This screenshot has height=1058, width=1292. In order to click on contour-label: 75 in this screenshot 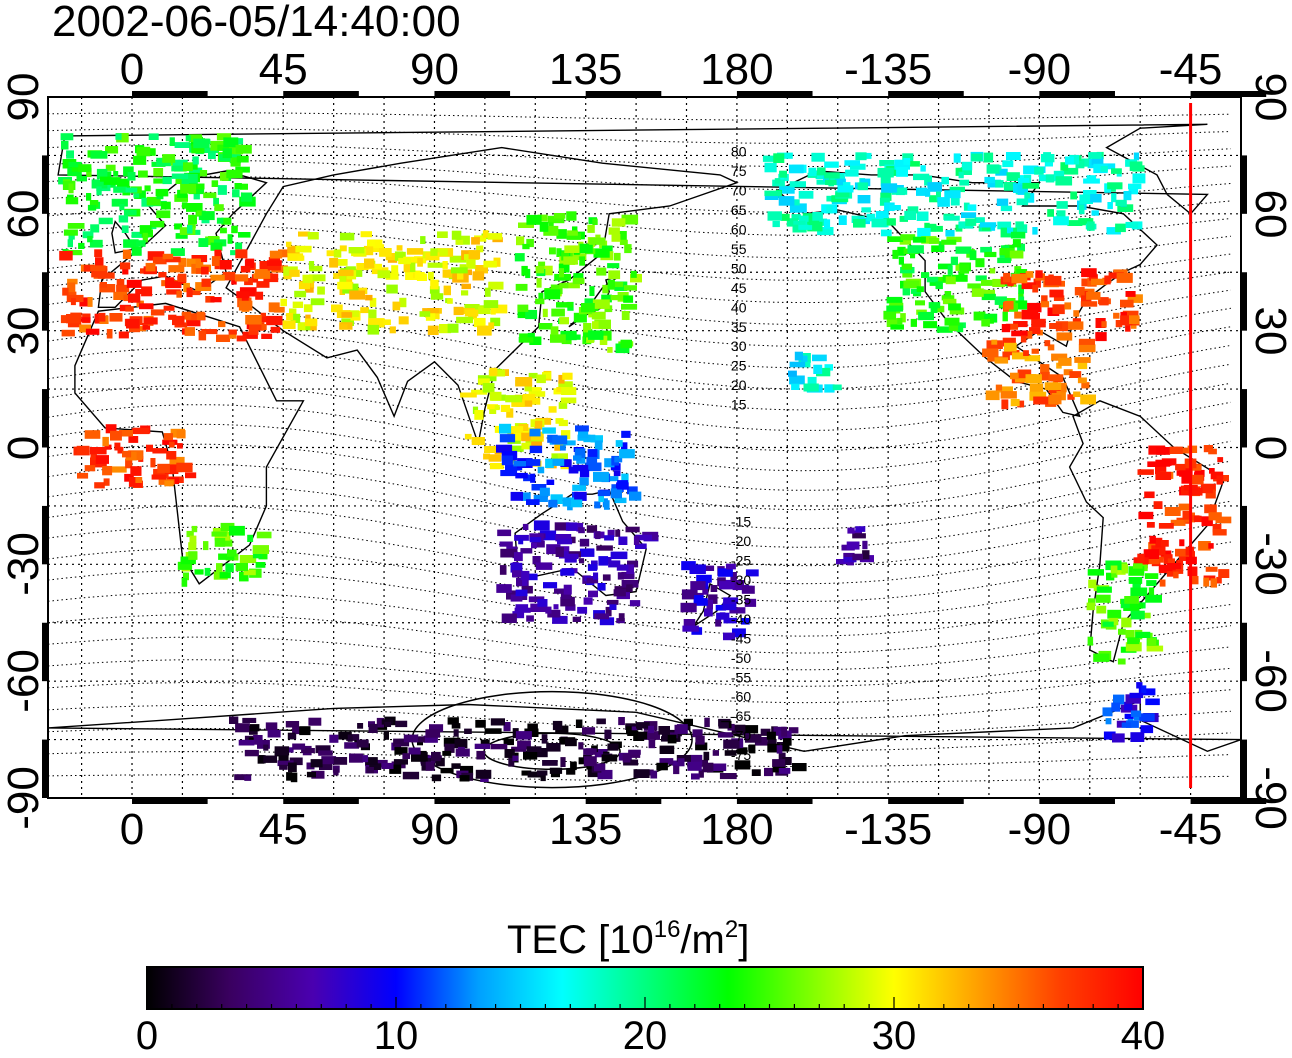, I will do `click(739, 171)`.